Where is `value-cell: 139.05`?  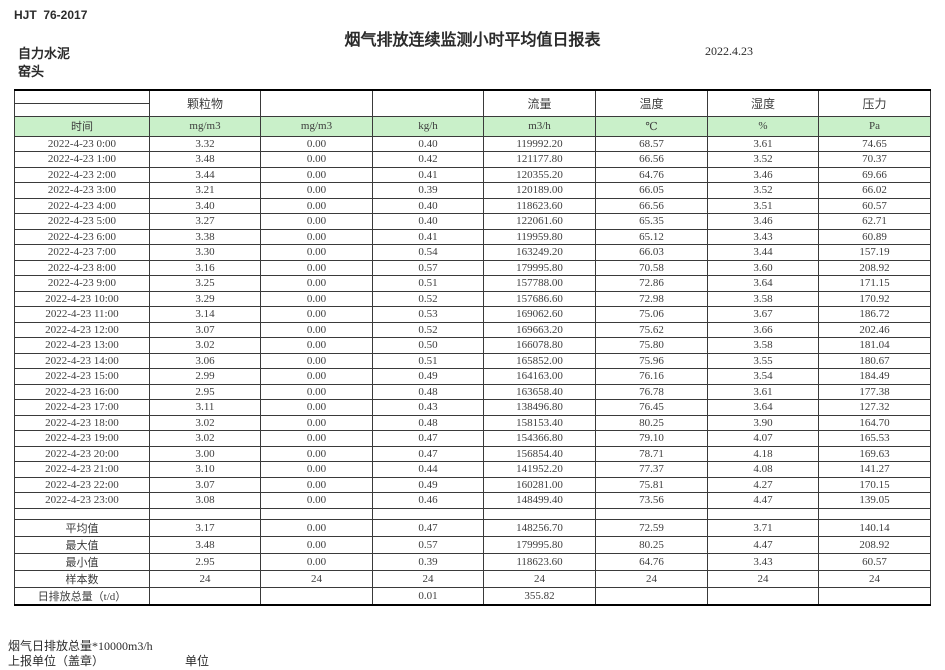 value-cell: 139.05 is located at coordinates (874, 500).